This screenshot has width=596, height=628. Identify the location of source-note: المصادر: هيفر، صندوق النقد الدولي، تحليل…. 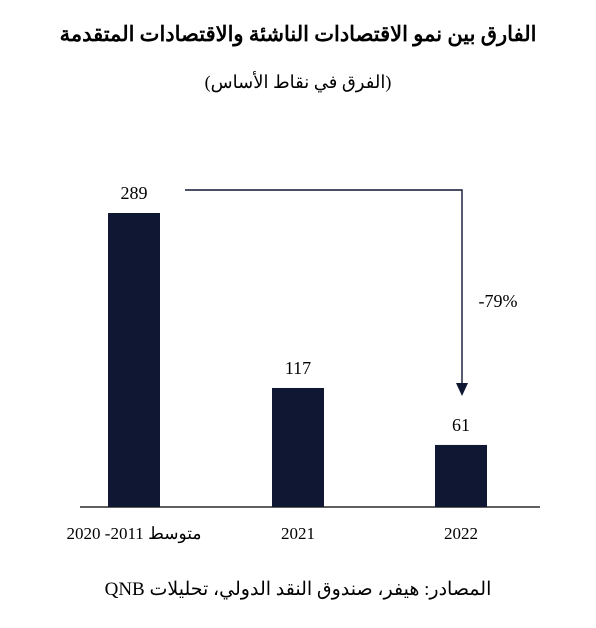
(298, 589).